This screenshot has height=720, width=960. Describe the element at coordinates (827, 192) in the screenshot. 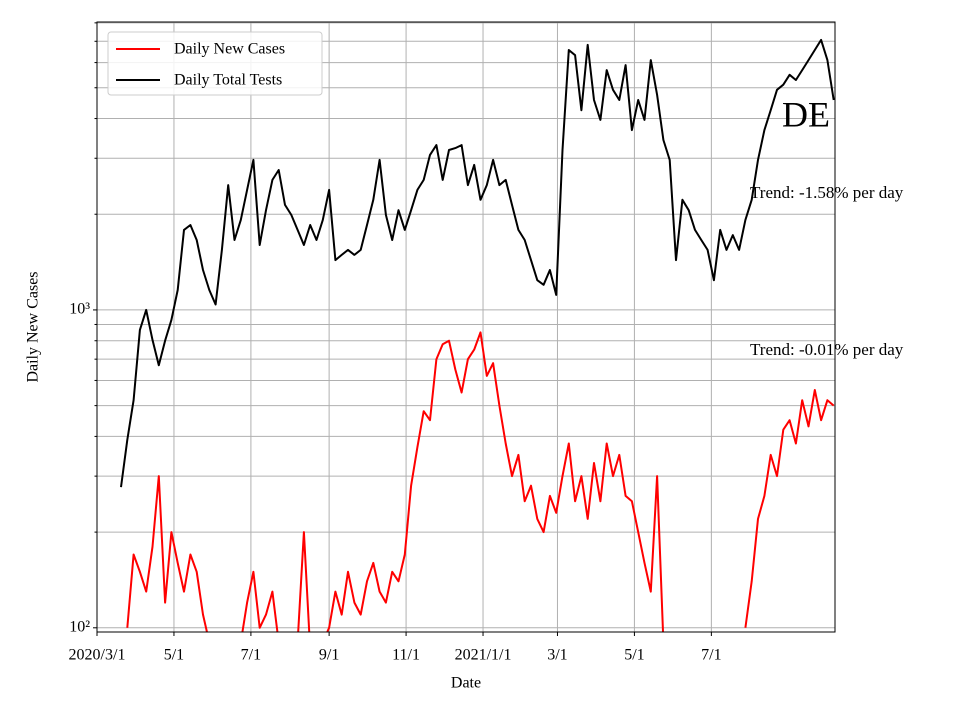

I see `annotation: Trend: -1.58% per day` at that location.